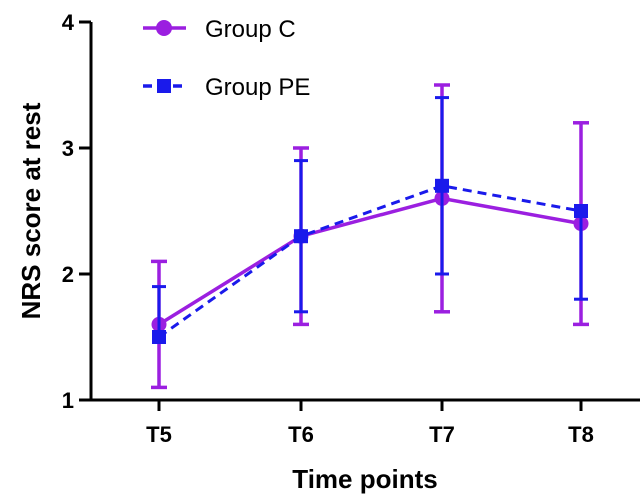 The image size is (641, 495). I want to click on y-tick-label: 3, so click(68, 148).